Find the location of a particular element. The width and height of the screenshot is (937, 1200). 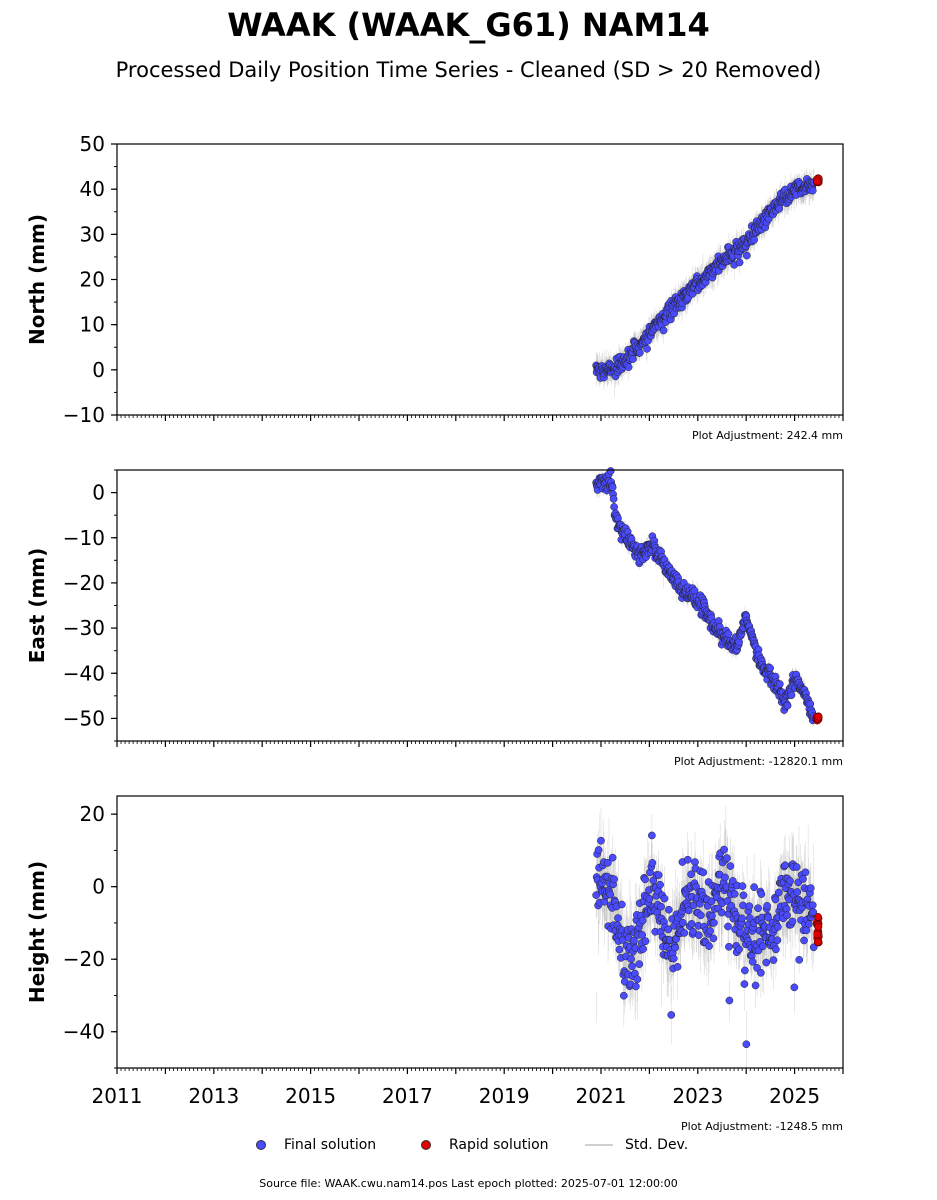

x-tick-label: 2013 is located at coordinates (213, 1096).